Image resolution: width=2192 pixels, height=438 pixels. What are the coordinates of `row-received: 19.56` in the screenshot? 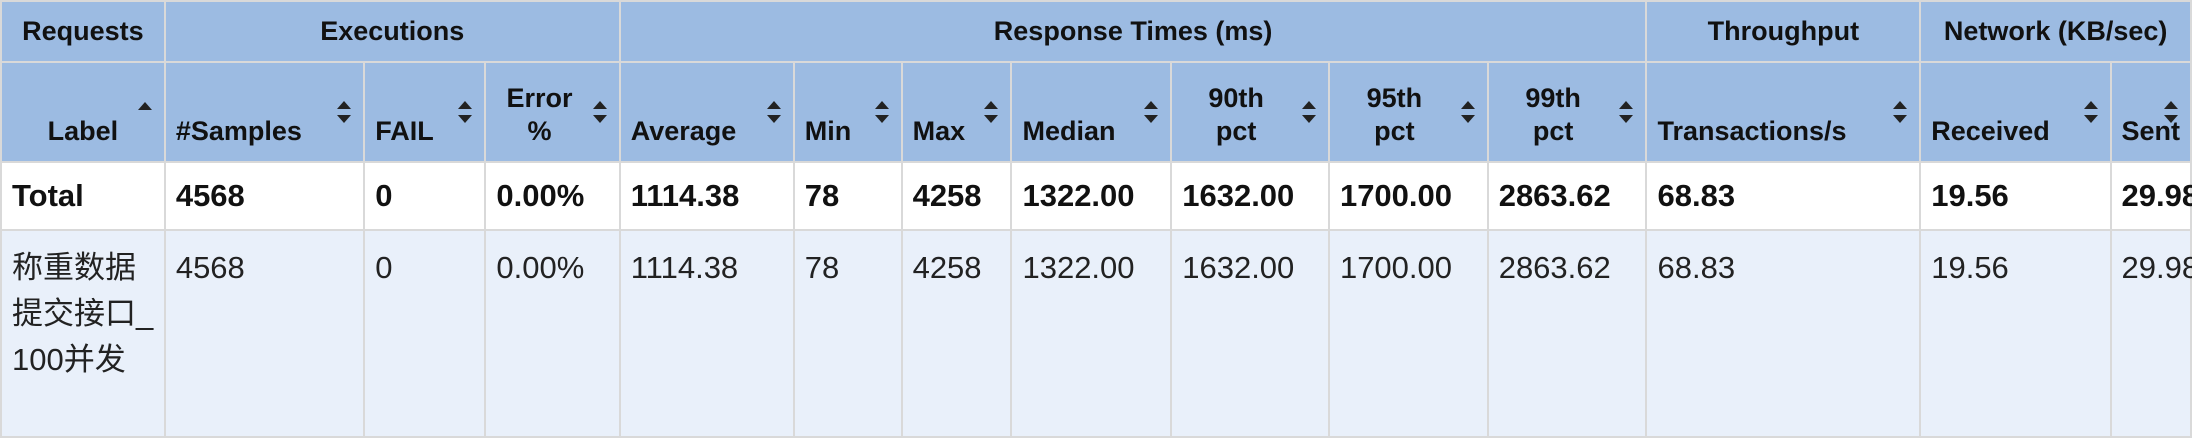 It's located at (2015, 333).